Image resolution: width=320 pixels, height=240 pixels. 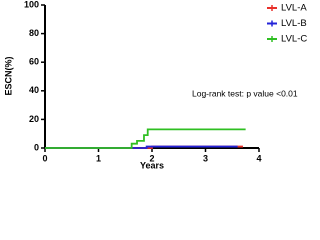 I want to click on x-tick-label: 1, so click(x=98, y=158).